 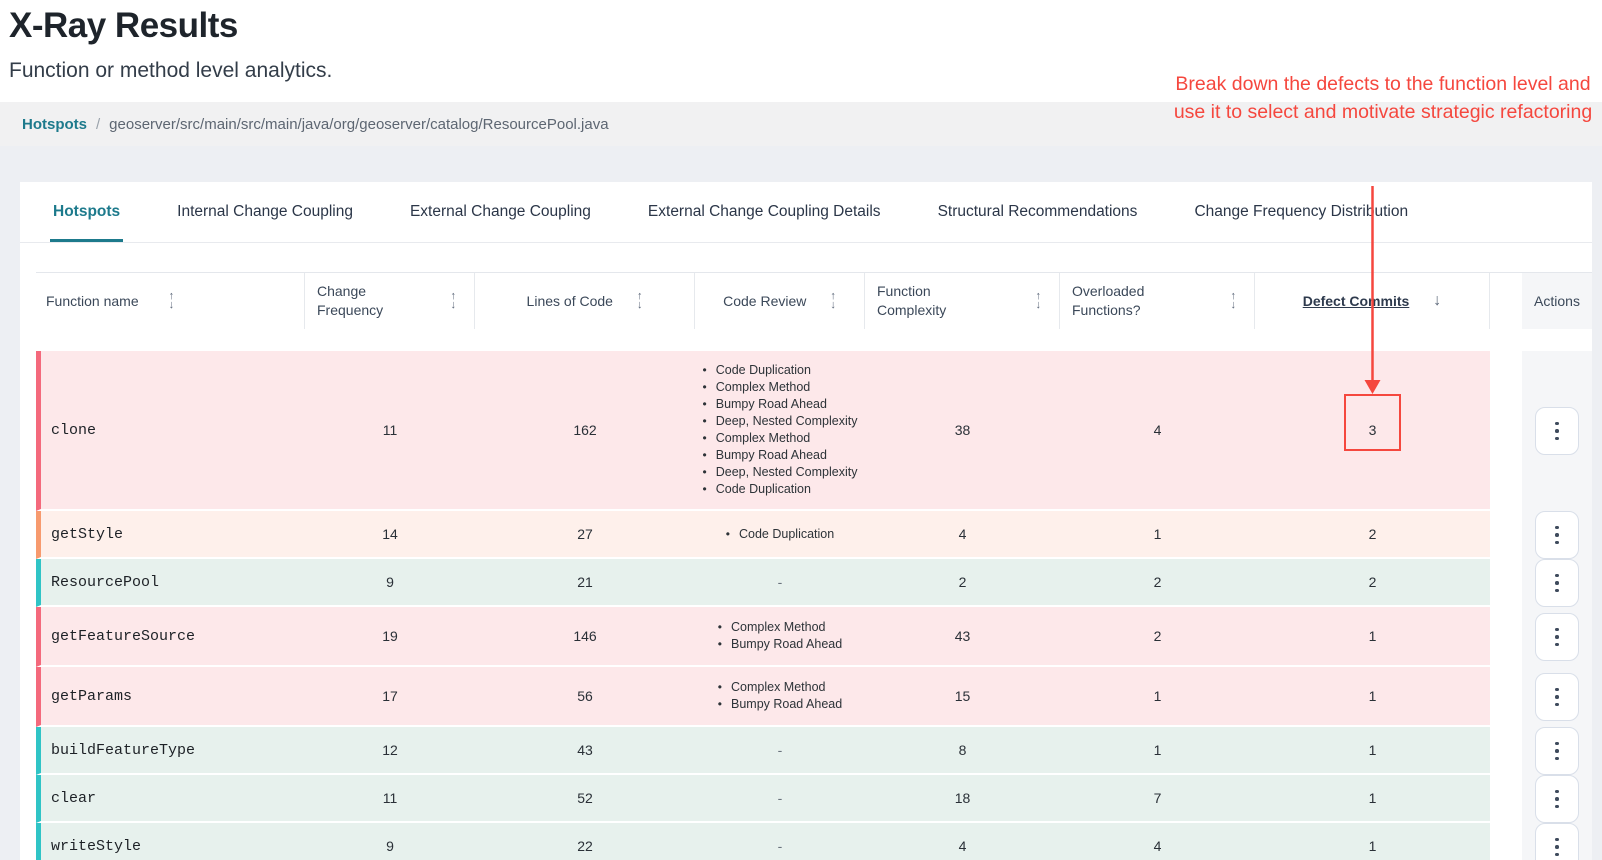 What do you see at coordinates (962, 431) in the screenshot?
I see `function-complexity-cell: 38` at bounding box center [962, 431].